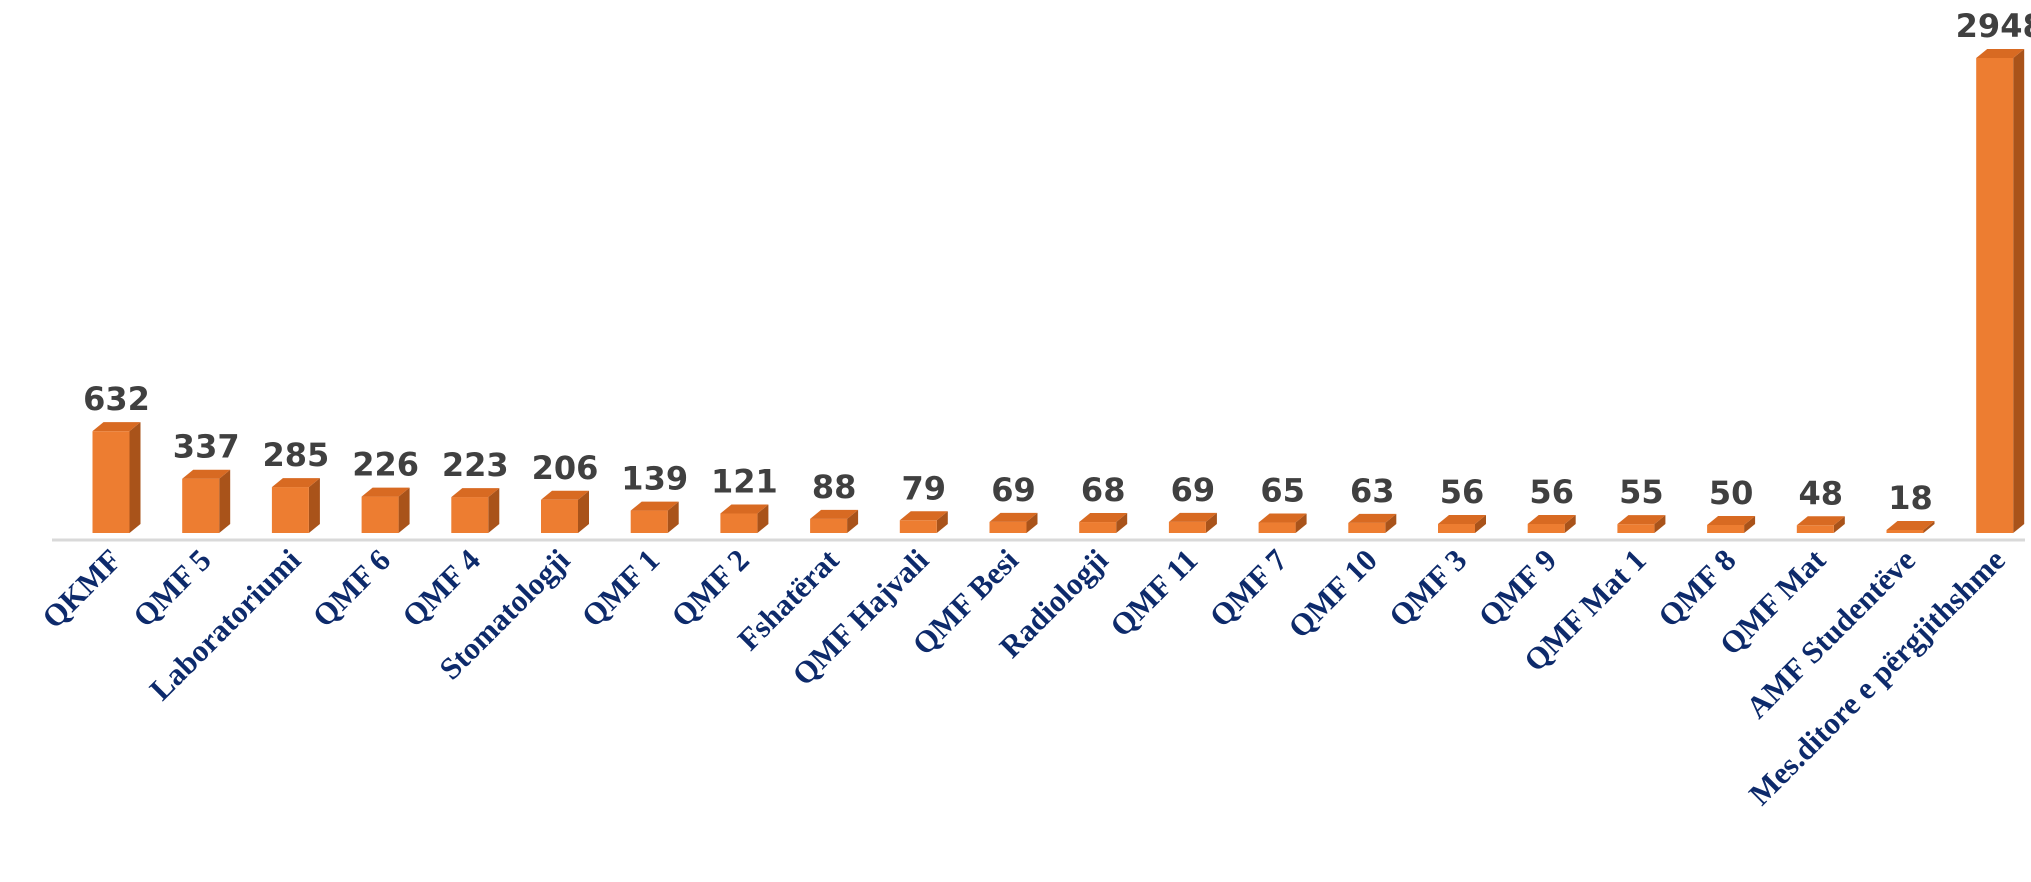 The height and width of the screenshot is (882, 2031). What do you see at coordinates (296, 455) in the screenshot?
I see `data-label: 285` at bounding box center [296, 455].